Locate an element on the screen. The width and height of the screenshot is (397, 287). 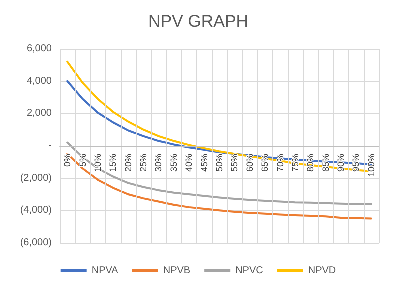
legend-label: NPVC is located at coordinates (250, 271).